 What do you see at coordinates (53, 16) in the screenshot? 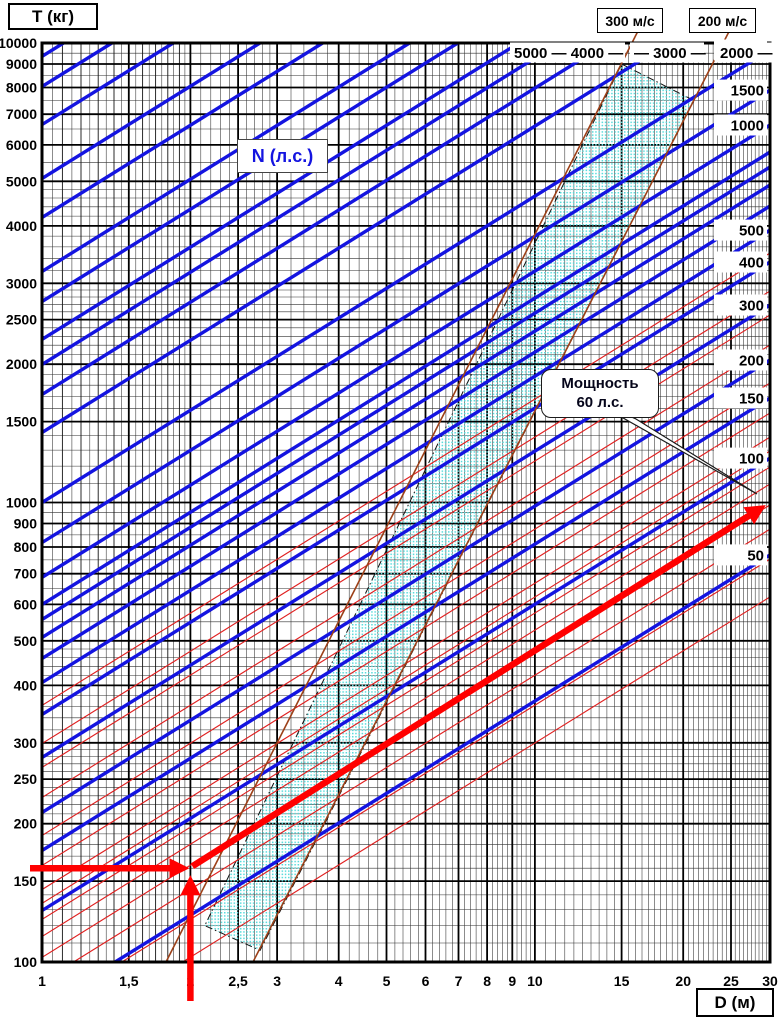
I see `y-axis-title-box: T (кг)` at bounding box center [53, 16].